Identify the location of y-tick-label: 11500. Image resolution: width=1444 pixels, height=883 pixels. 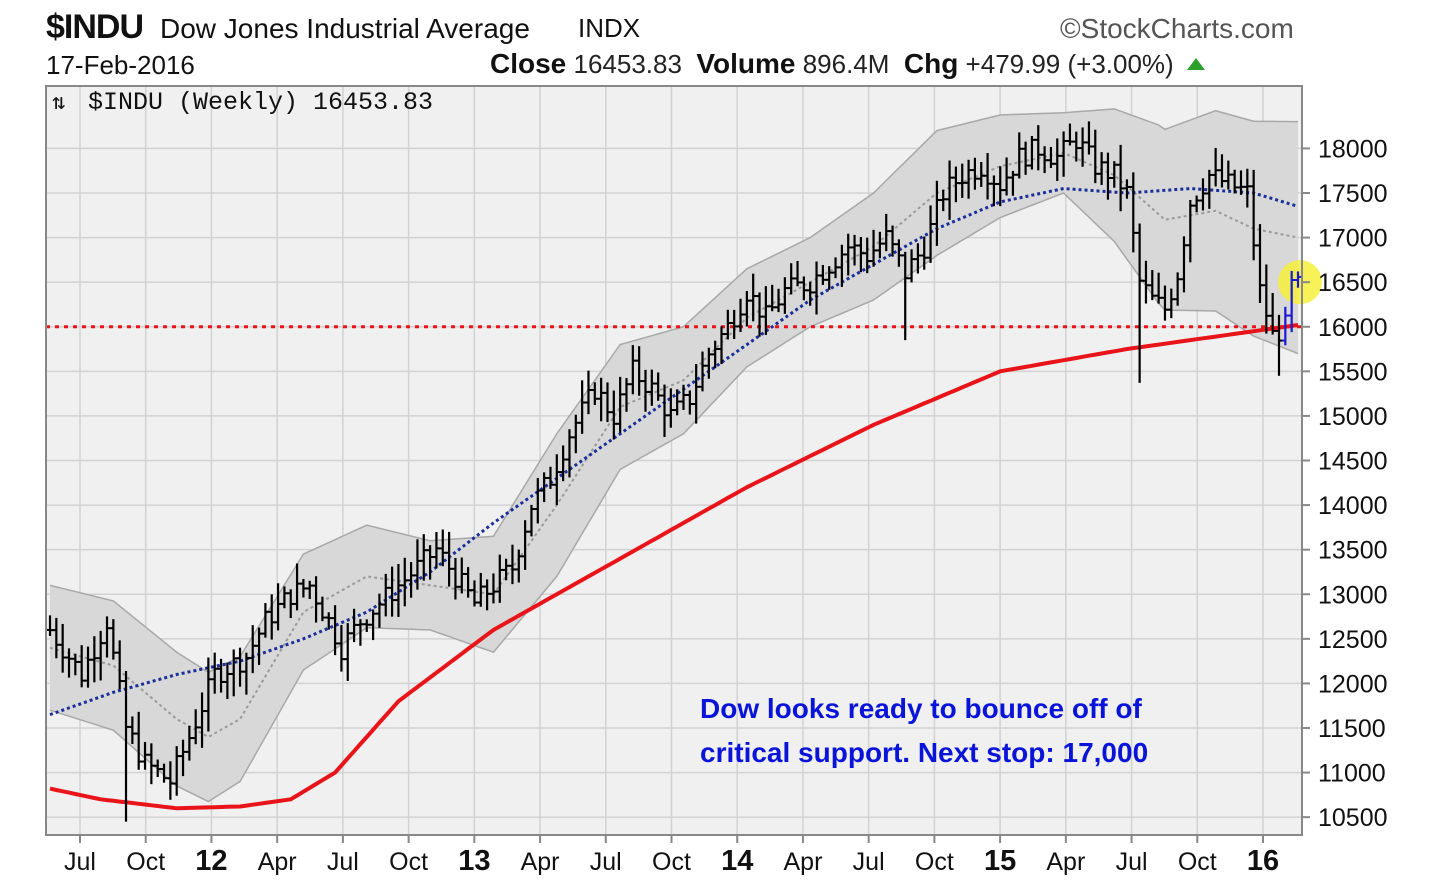
(1352, 729).